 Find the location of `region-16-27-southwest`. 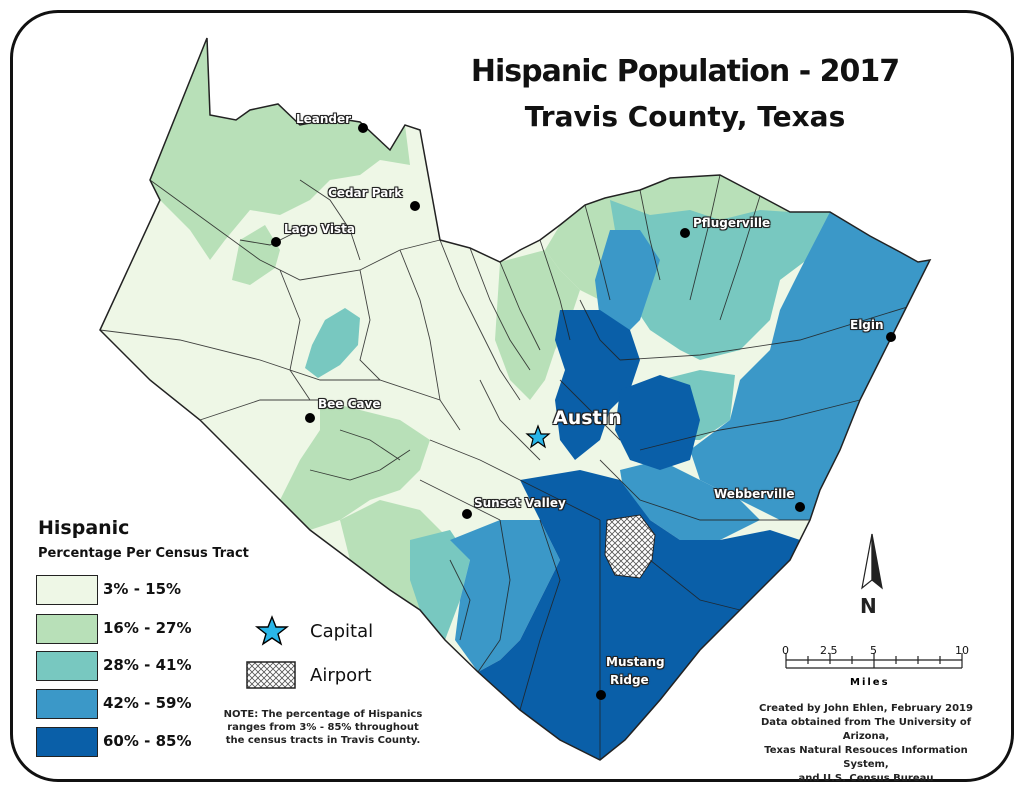

region-16-27-southwest is located at coordinates (355, 465).